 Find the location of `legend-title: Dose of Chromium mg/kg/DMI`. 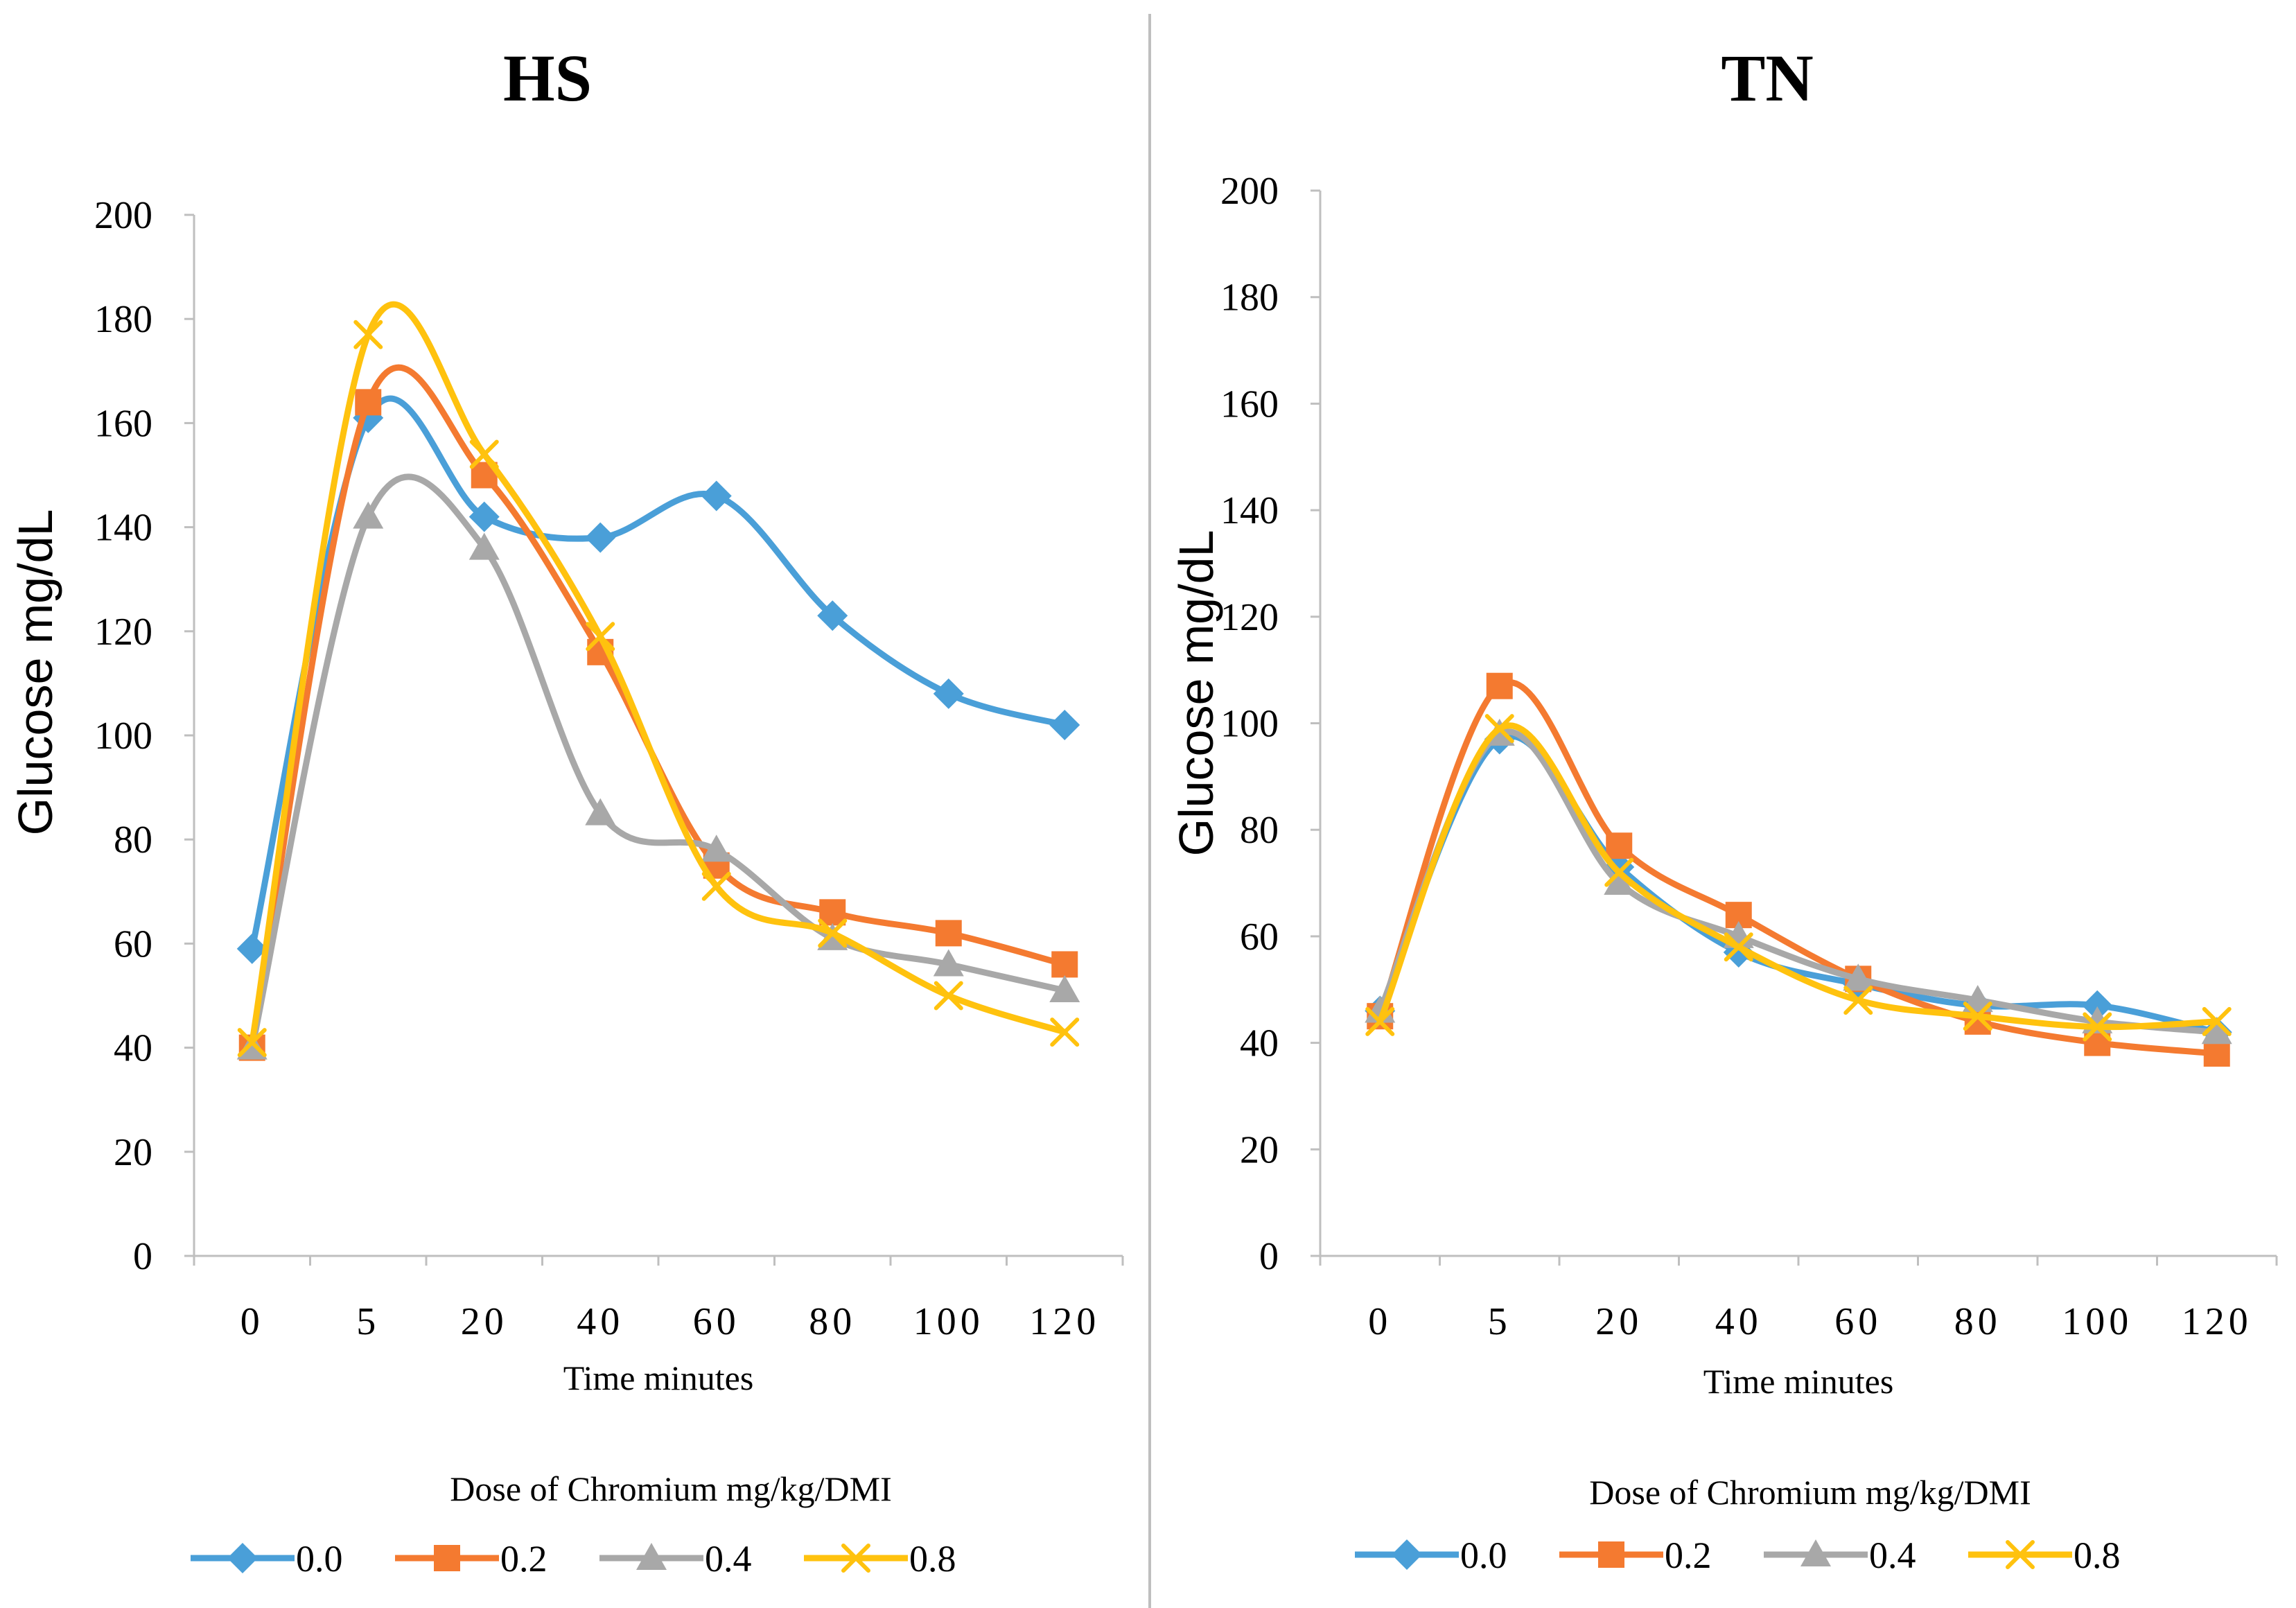

legend-title: Dose of Chromium mg/kg/DMI is located at coordinates (1810, 1493).